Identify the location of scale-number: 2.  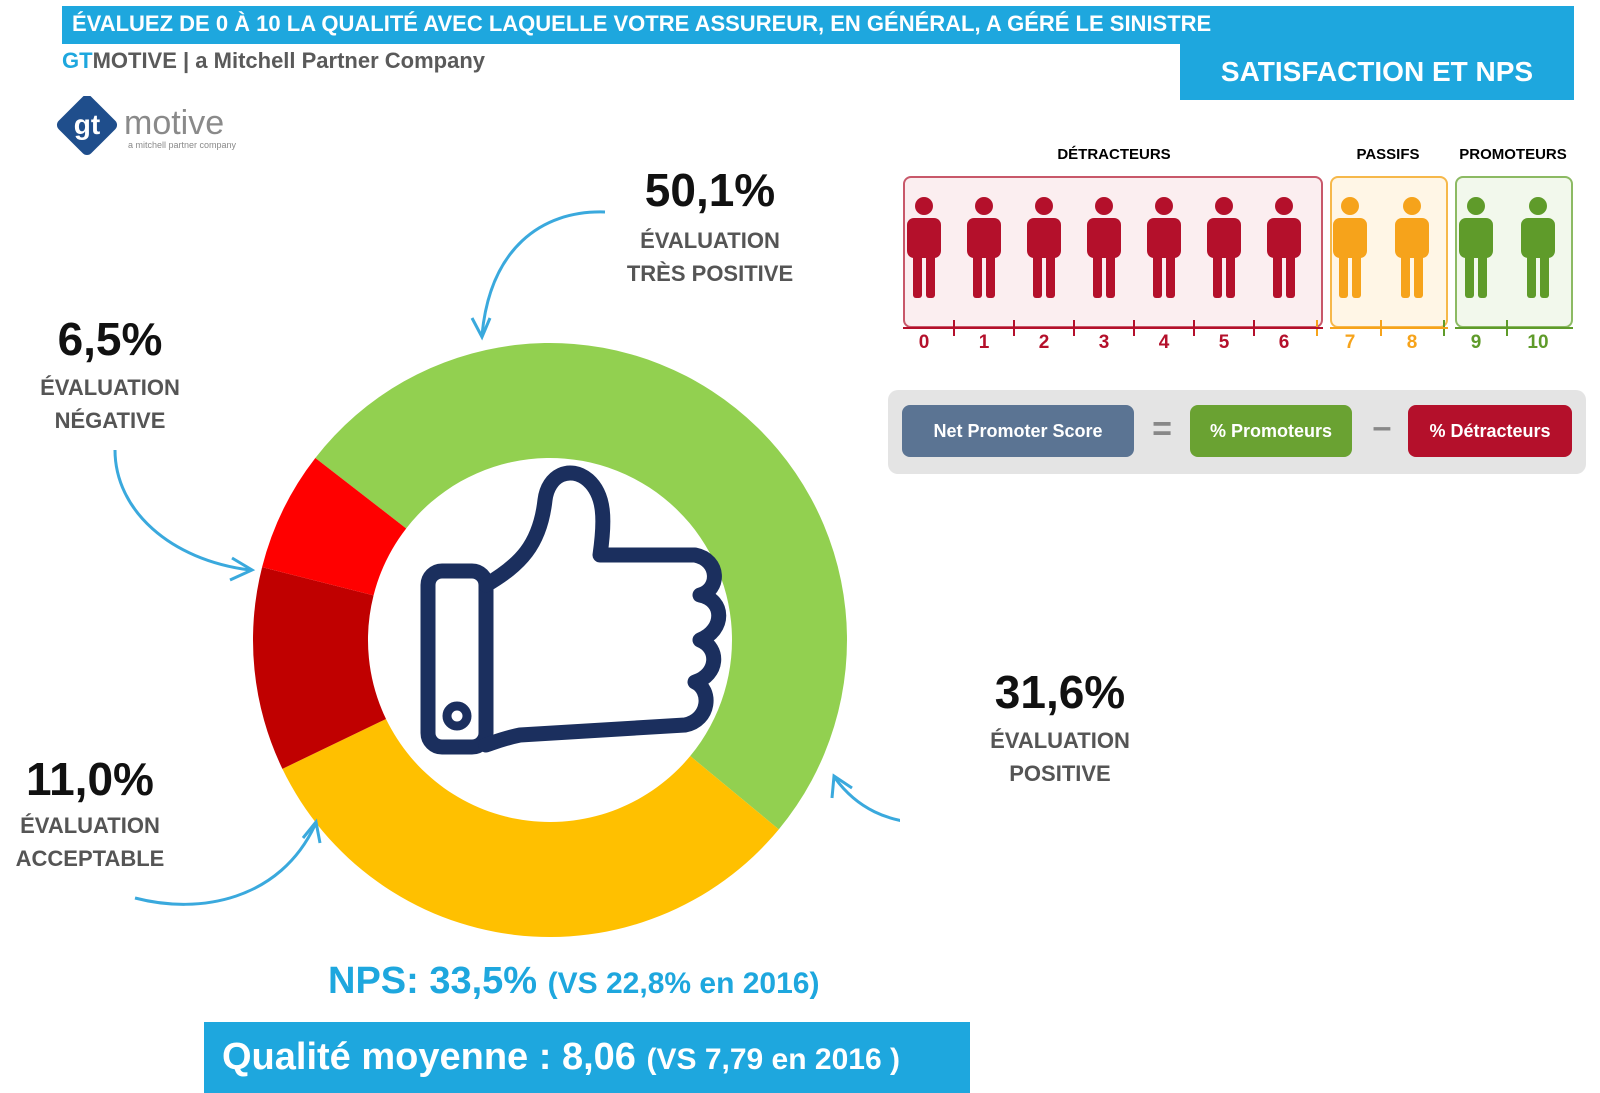
(1044, 342).